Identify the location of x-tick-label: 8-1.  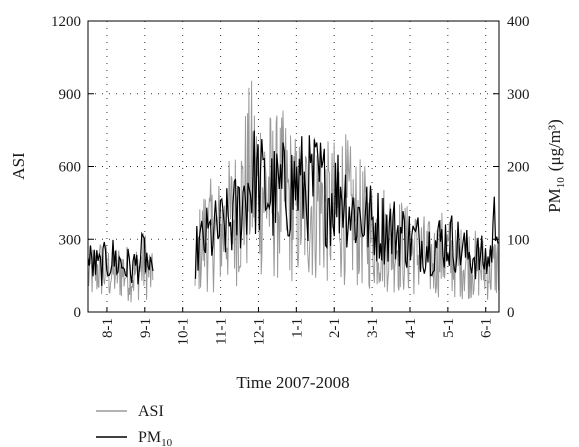
(108, 328).